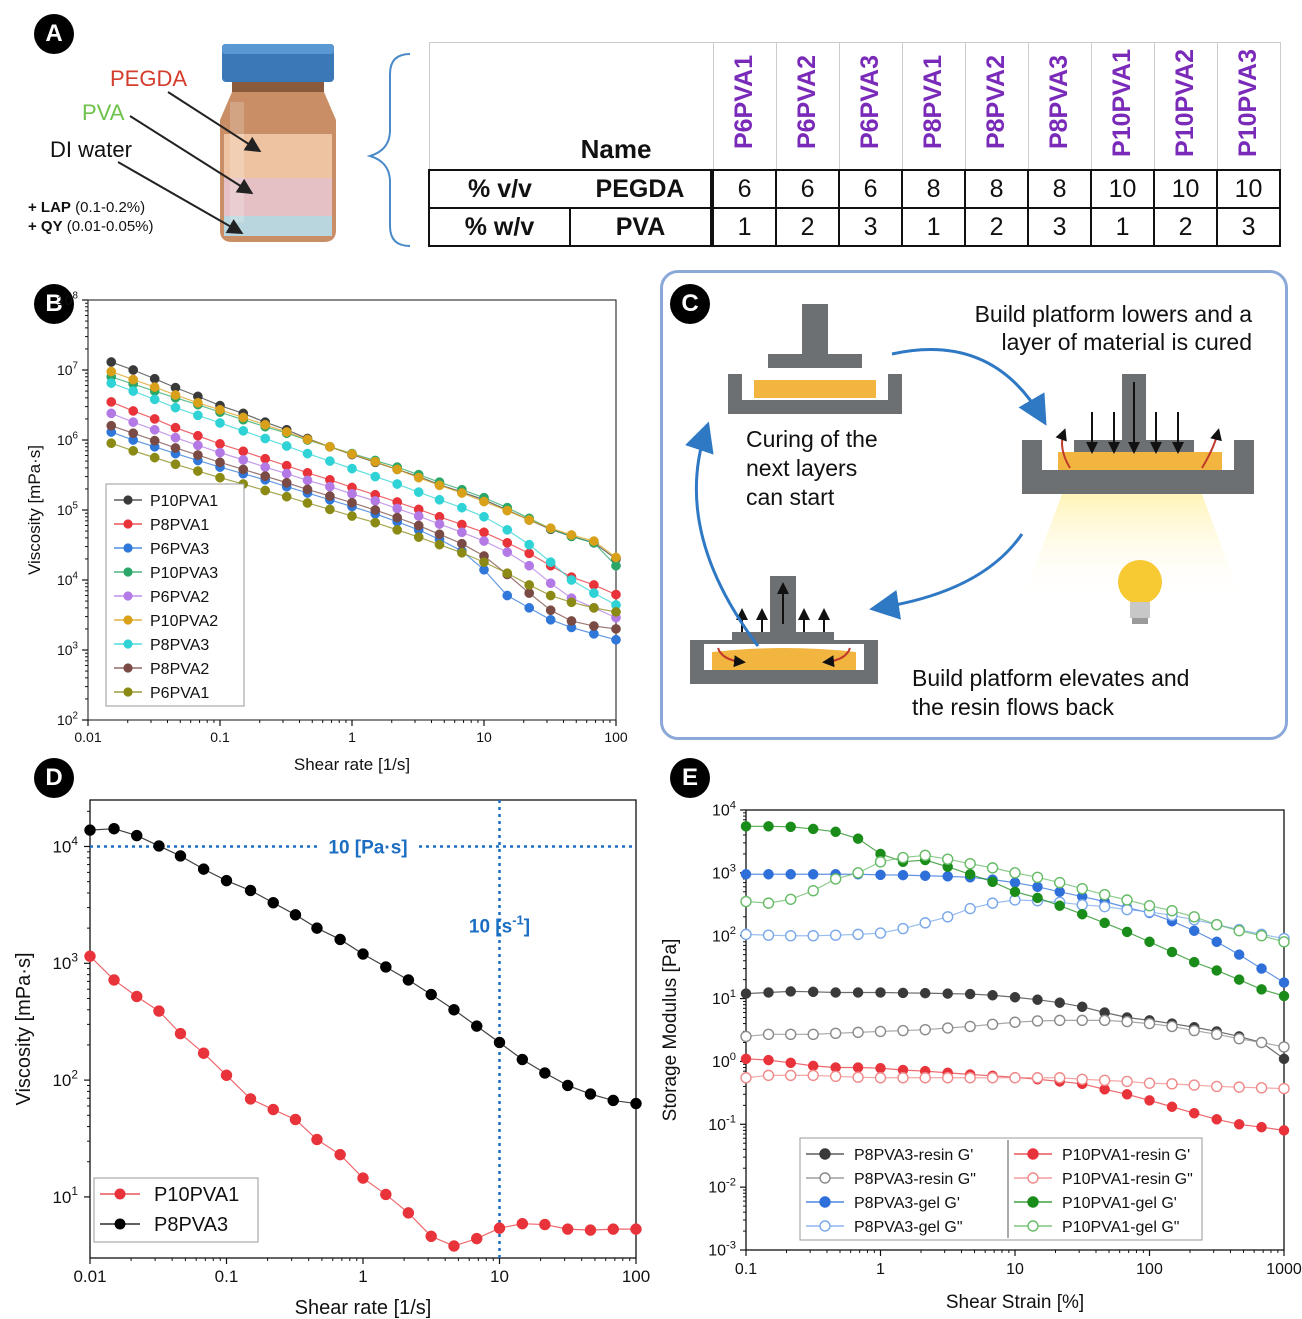  What do you see at coordinates (915, 1179) in the screenshot?
I see `legend-label: P8PVA3-resin G"` at bounding box center [915, 1179].